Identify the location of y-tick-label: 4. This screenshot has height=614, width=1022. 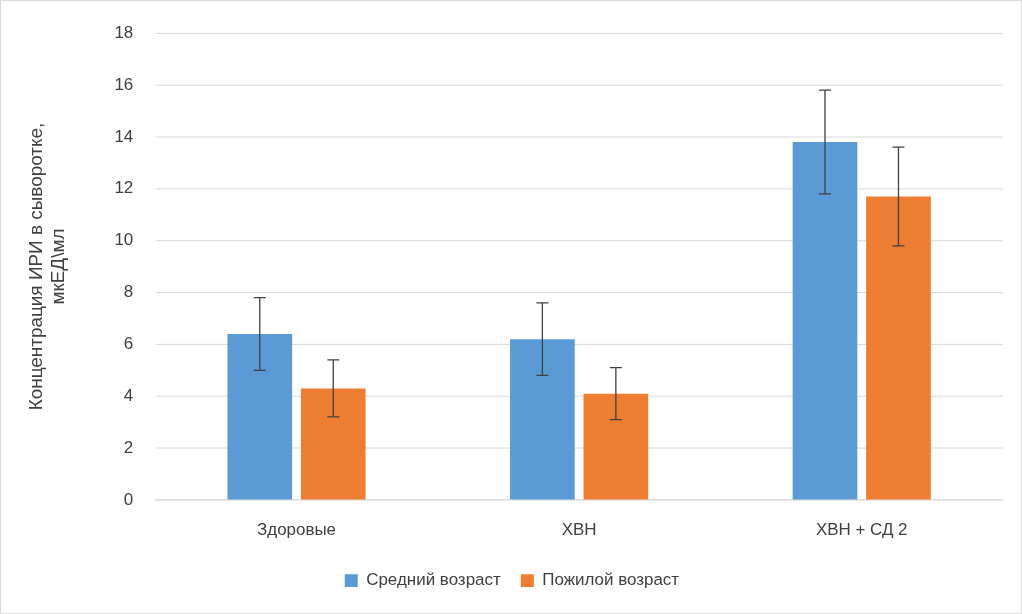
(128, 395).